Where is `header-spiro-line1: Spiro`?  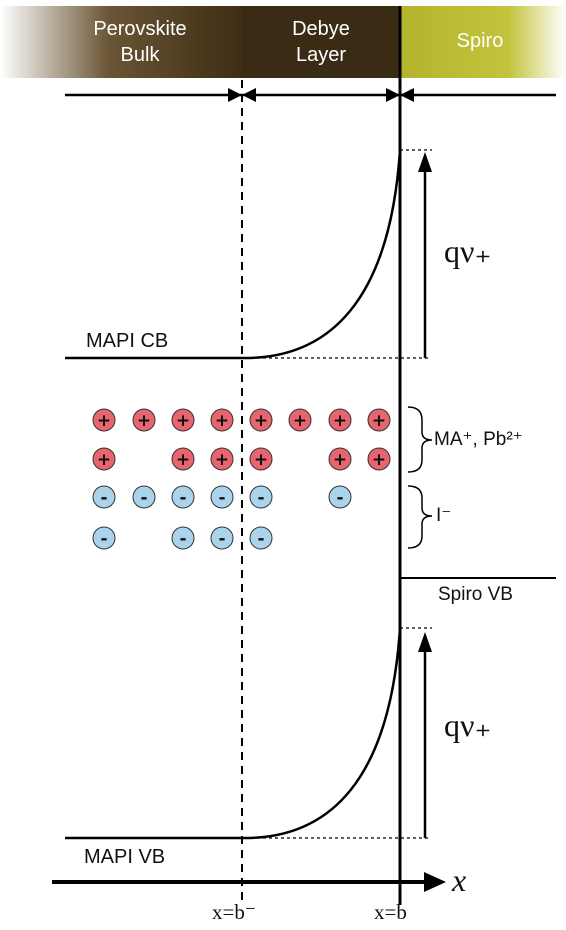
header-spiro-line1: Spiro is located at coordinates (480, 41).